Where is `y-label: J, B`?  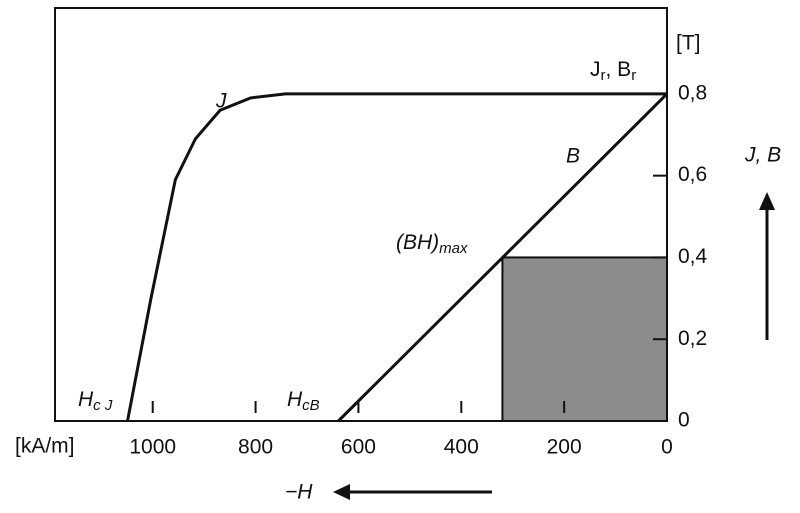 y-label: J, B is located at coordinates (762, 155).